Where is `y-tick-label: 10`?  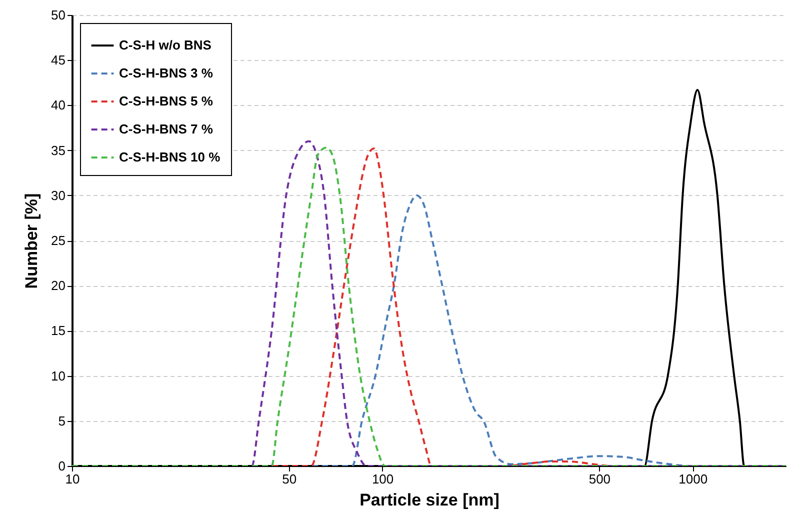
y-tick-label: 10 is located at coordinates (58, 376).